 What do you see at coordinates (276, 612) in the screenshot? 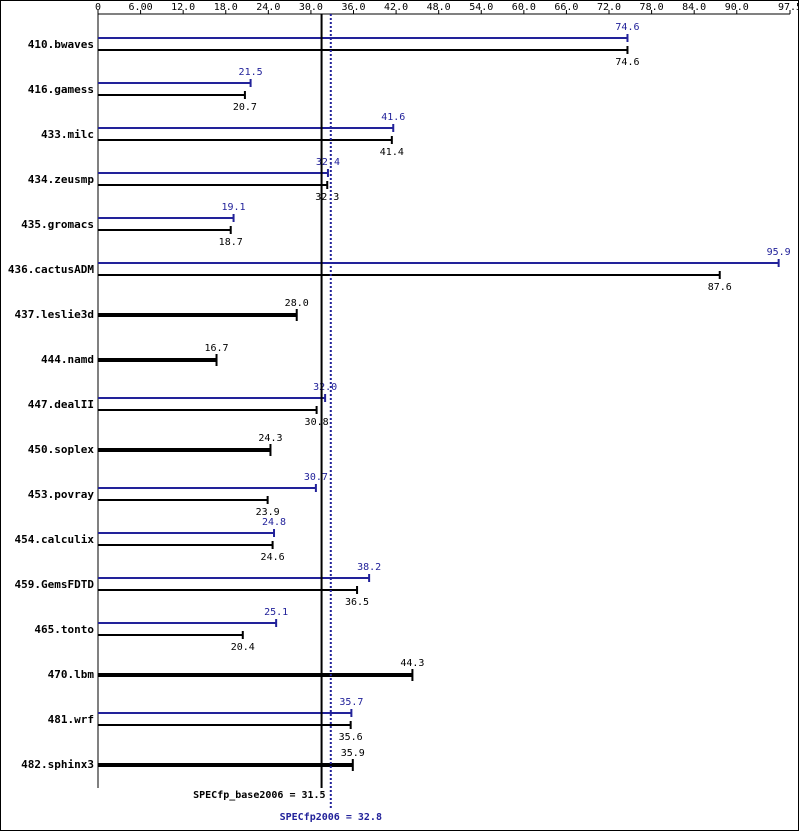
I see `peak-value-label: 25.1` at bounding box center [276, 612].